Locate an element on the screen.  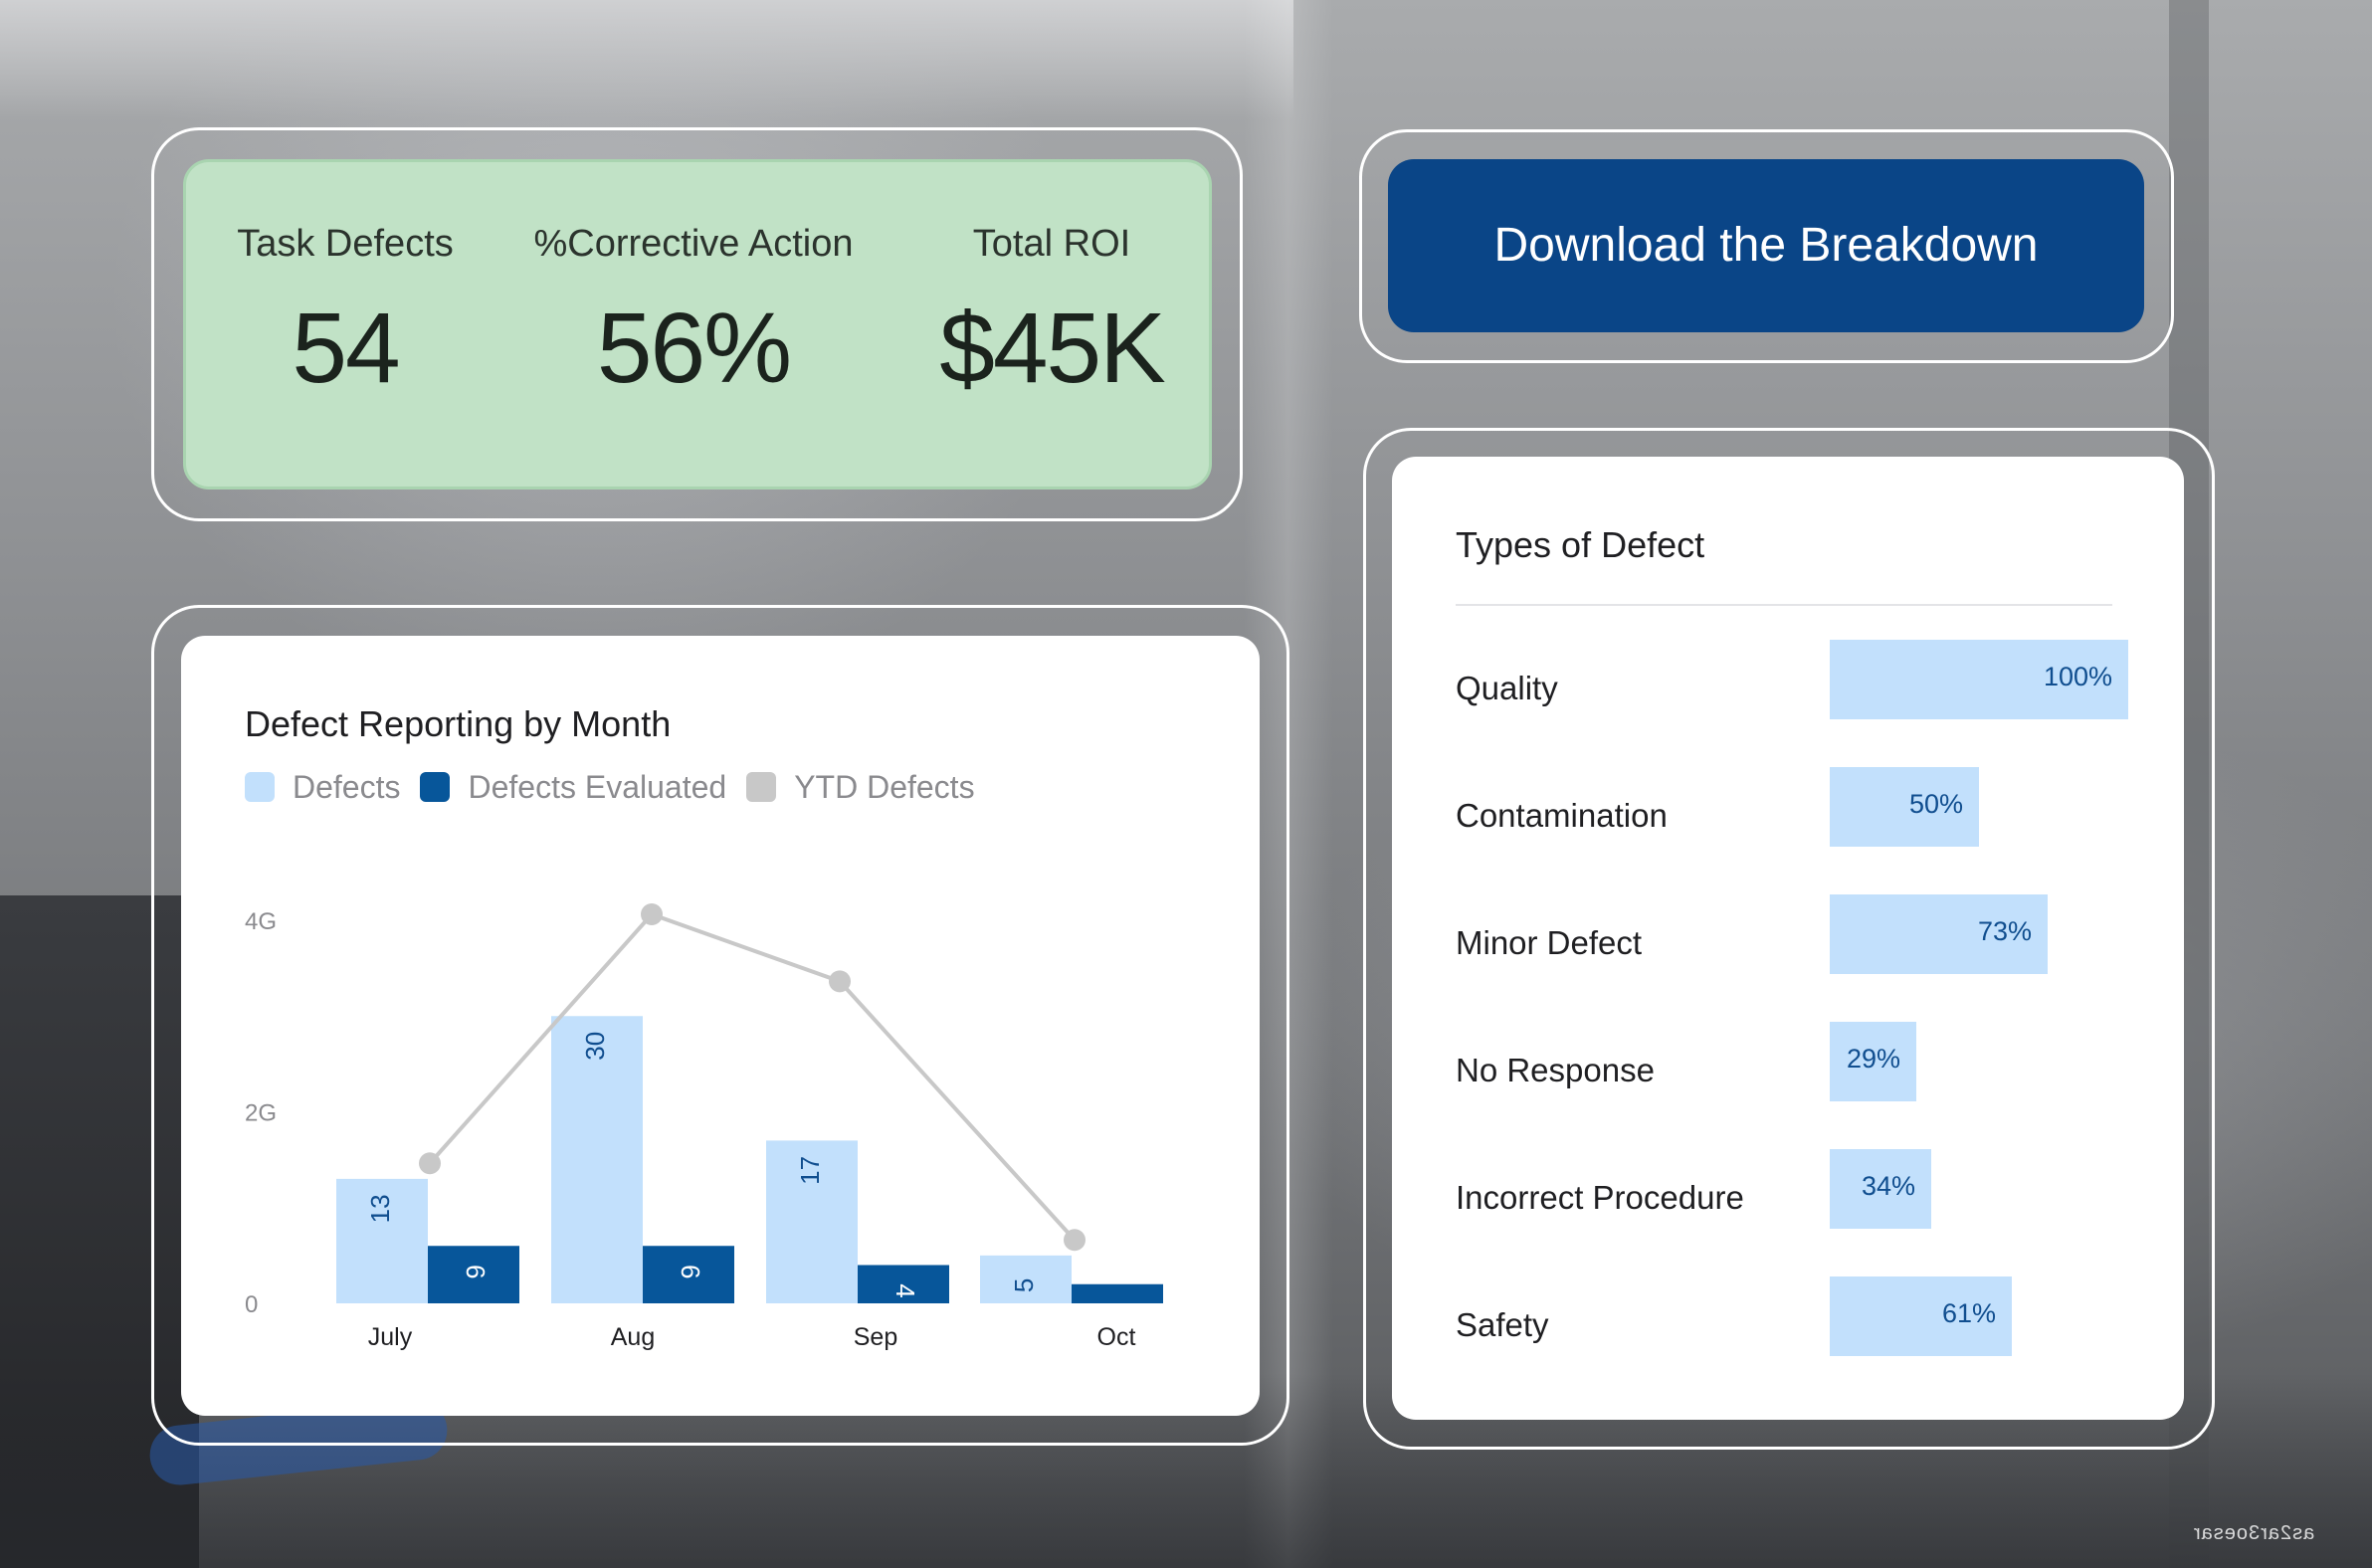
kpi-value: 56% is located at coordinates (694, 348).